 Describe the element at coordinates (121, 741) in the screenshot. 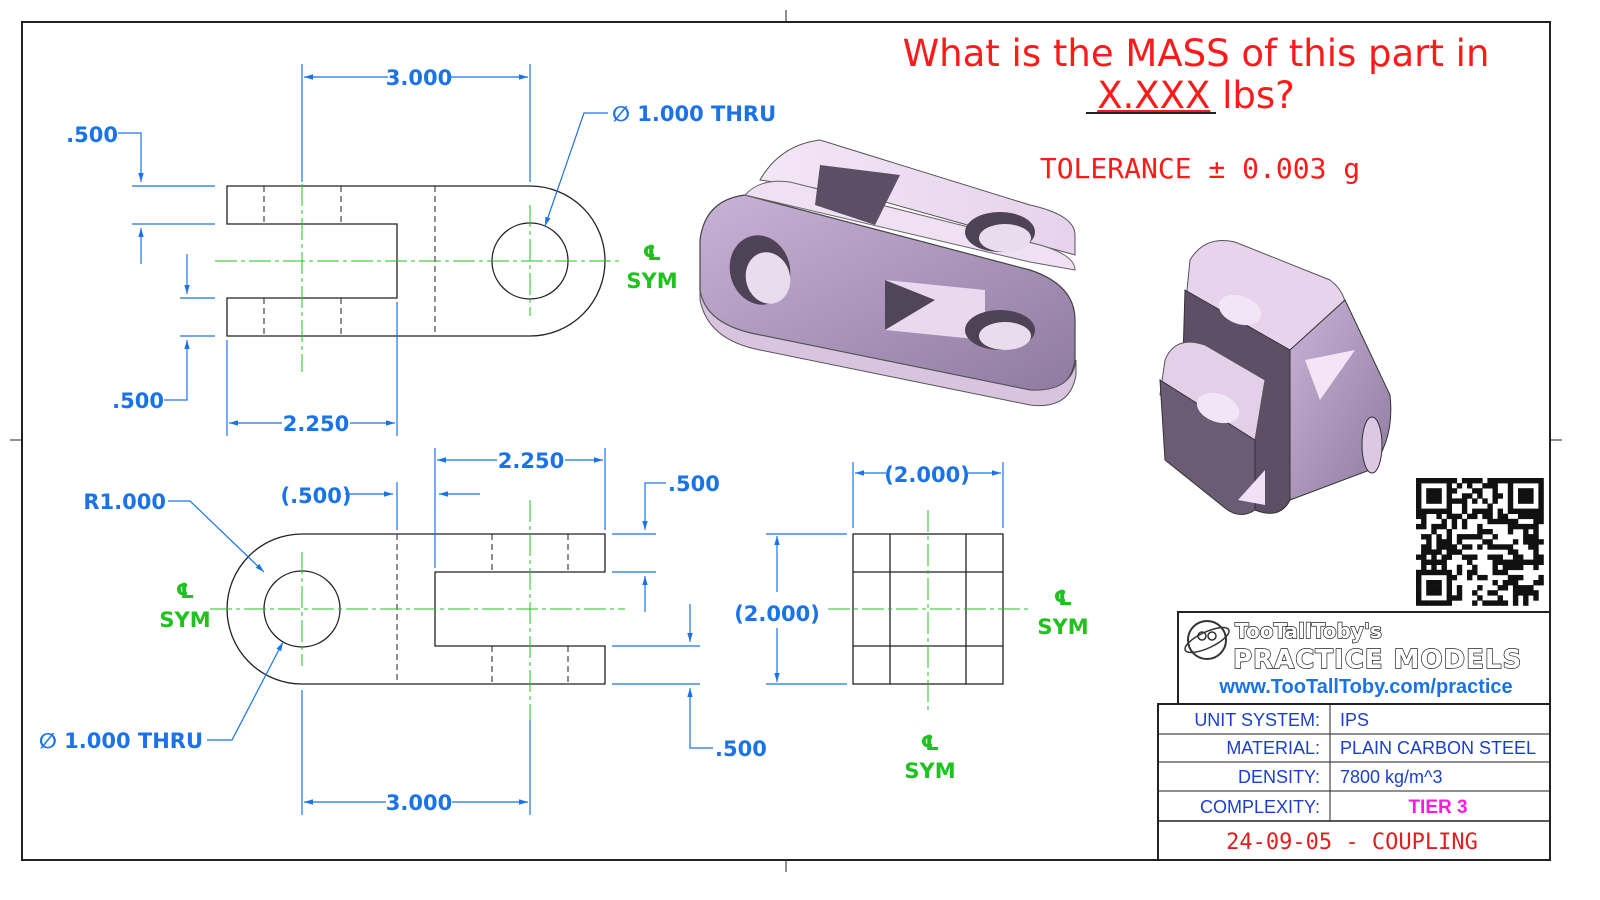

I see `dim-front-hole: ∅ 1.000 THRU` at that location.